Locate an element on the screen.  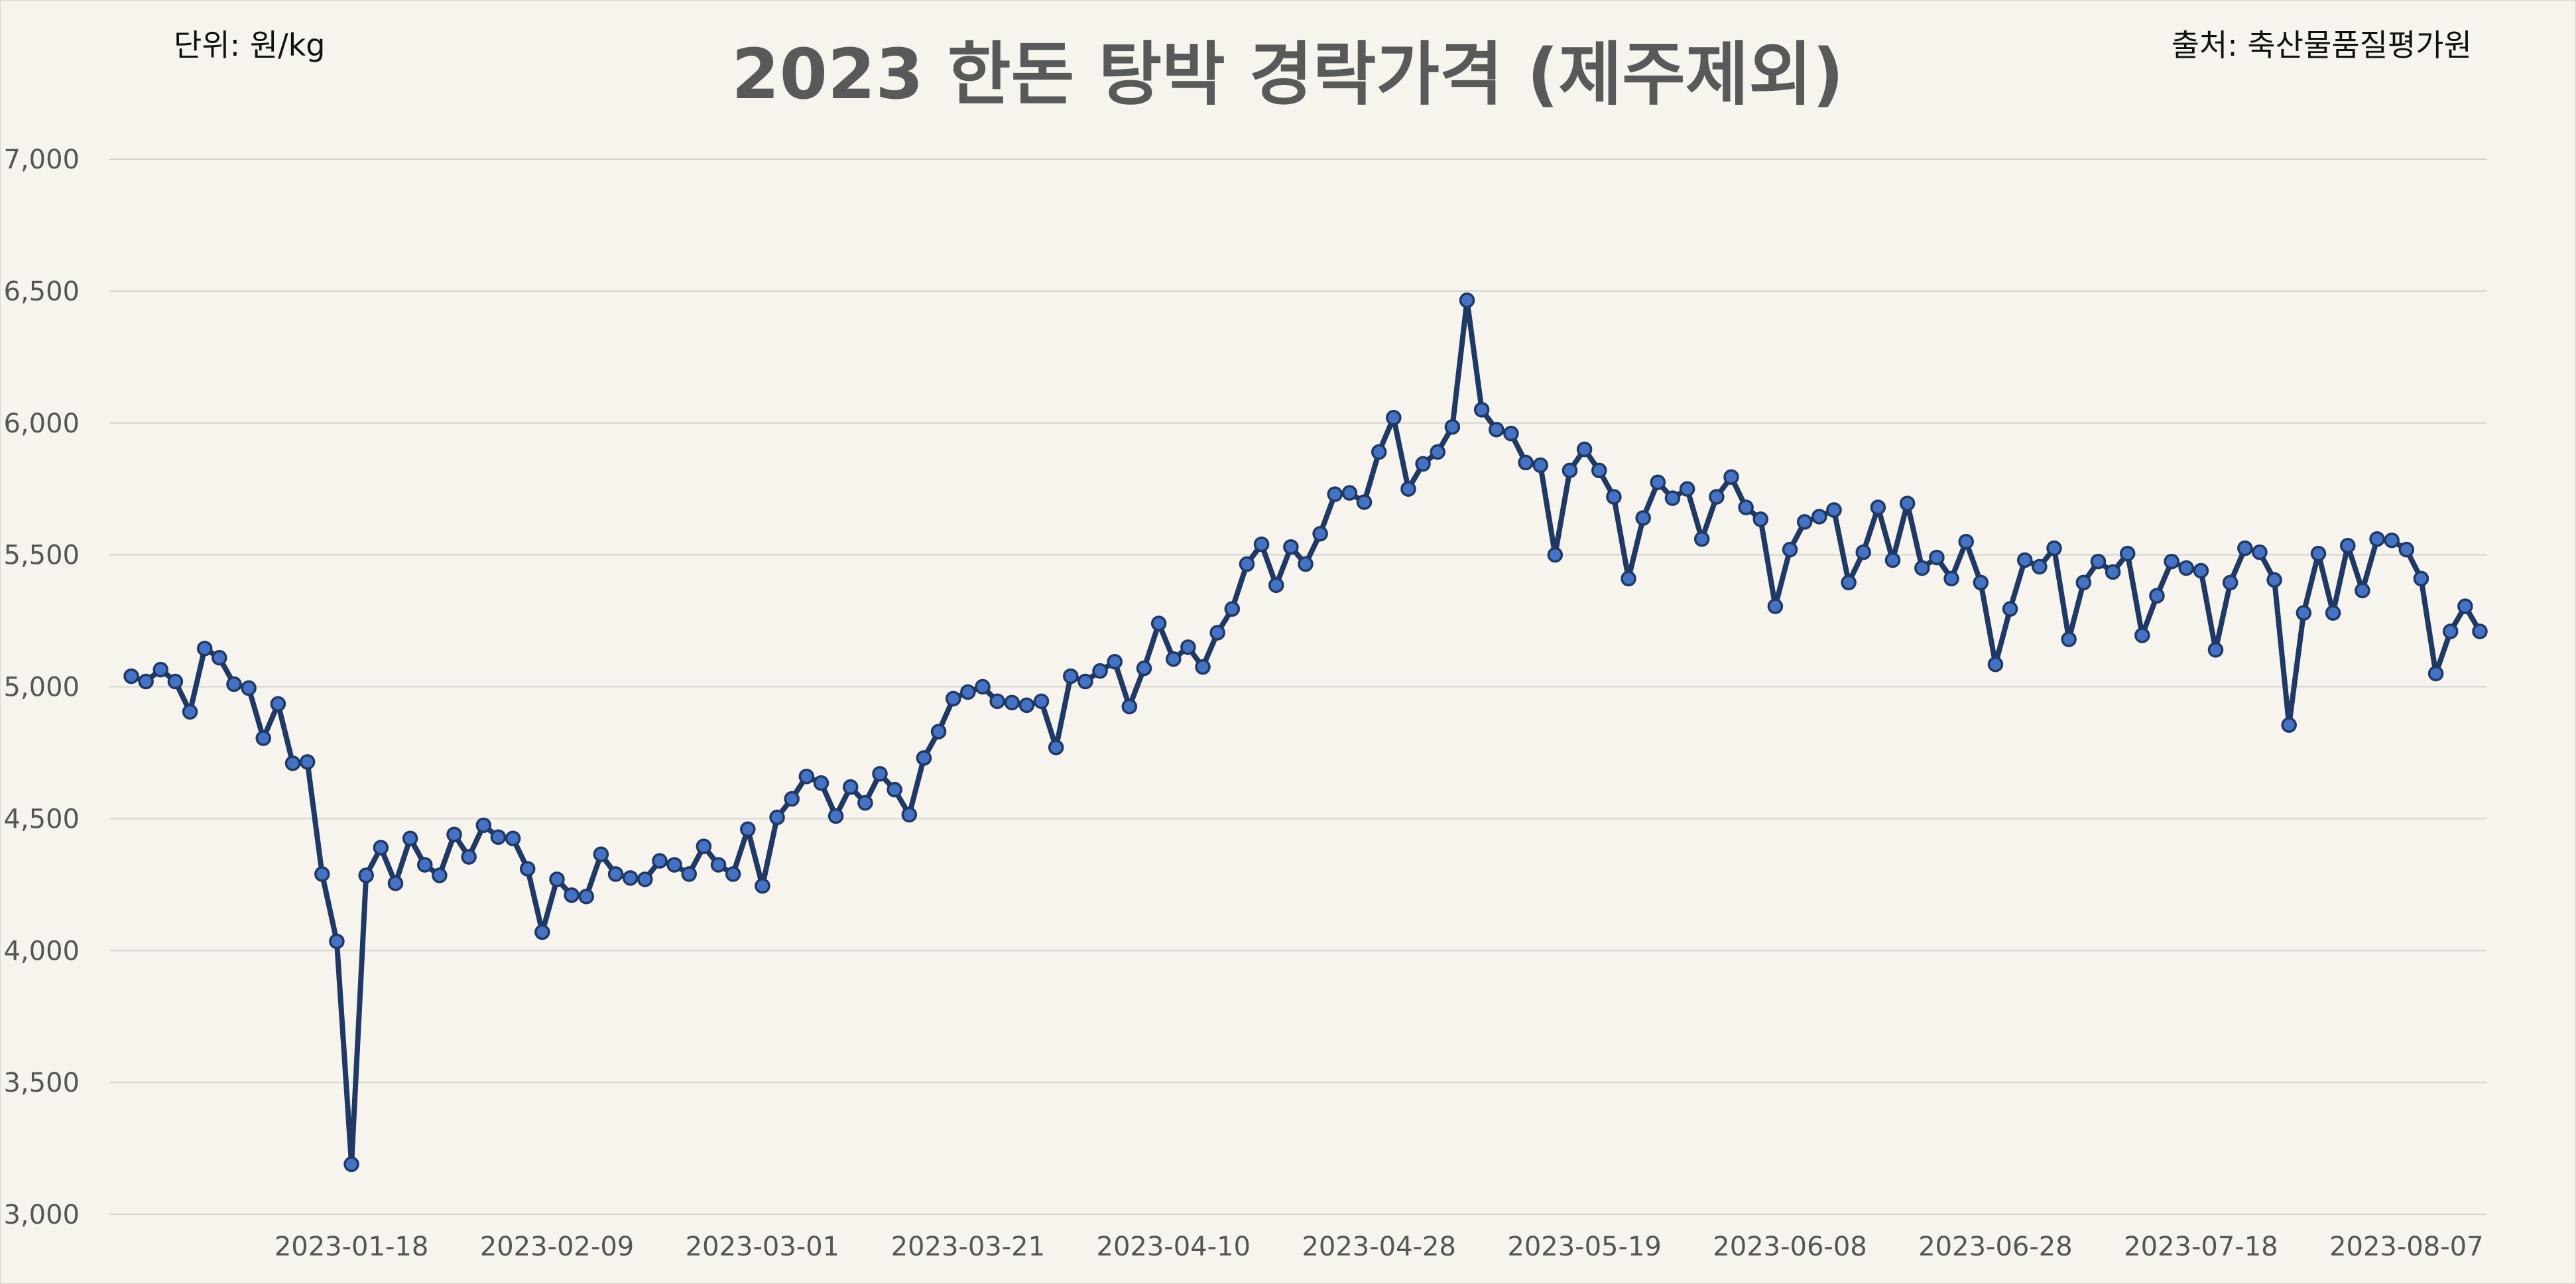
x-tick-label: 2023-04-28 is located at coordinates (1378, 1247).